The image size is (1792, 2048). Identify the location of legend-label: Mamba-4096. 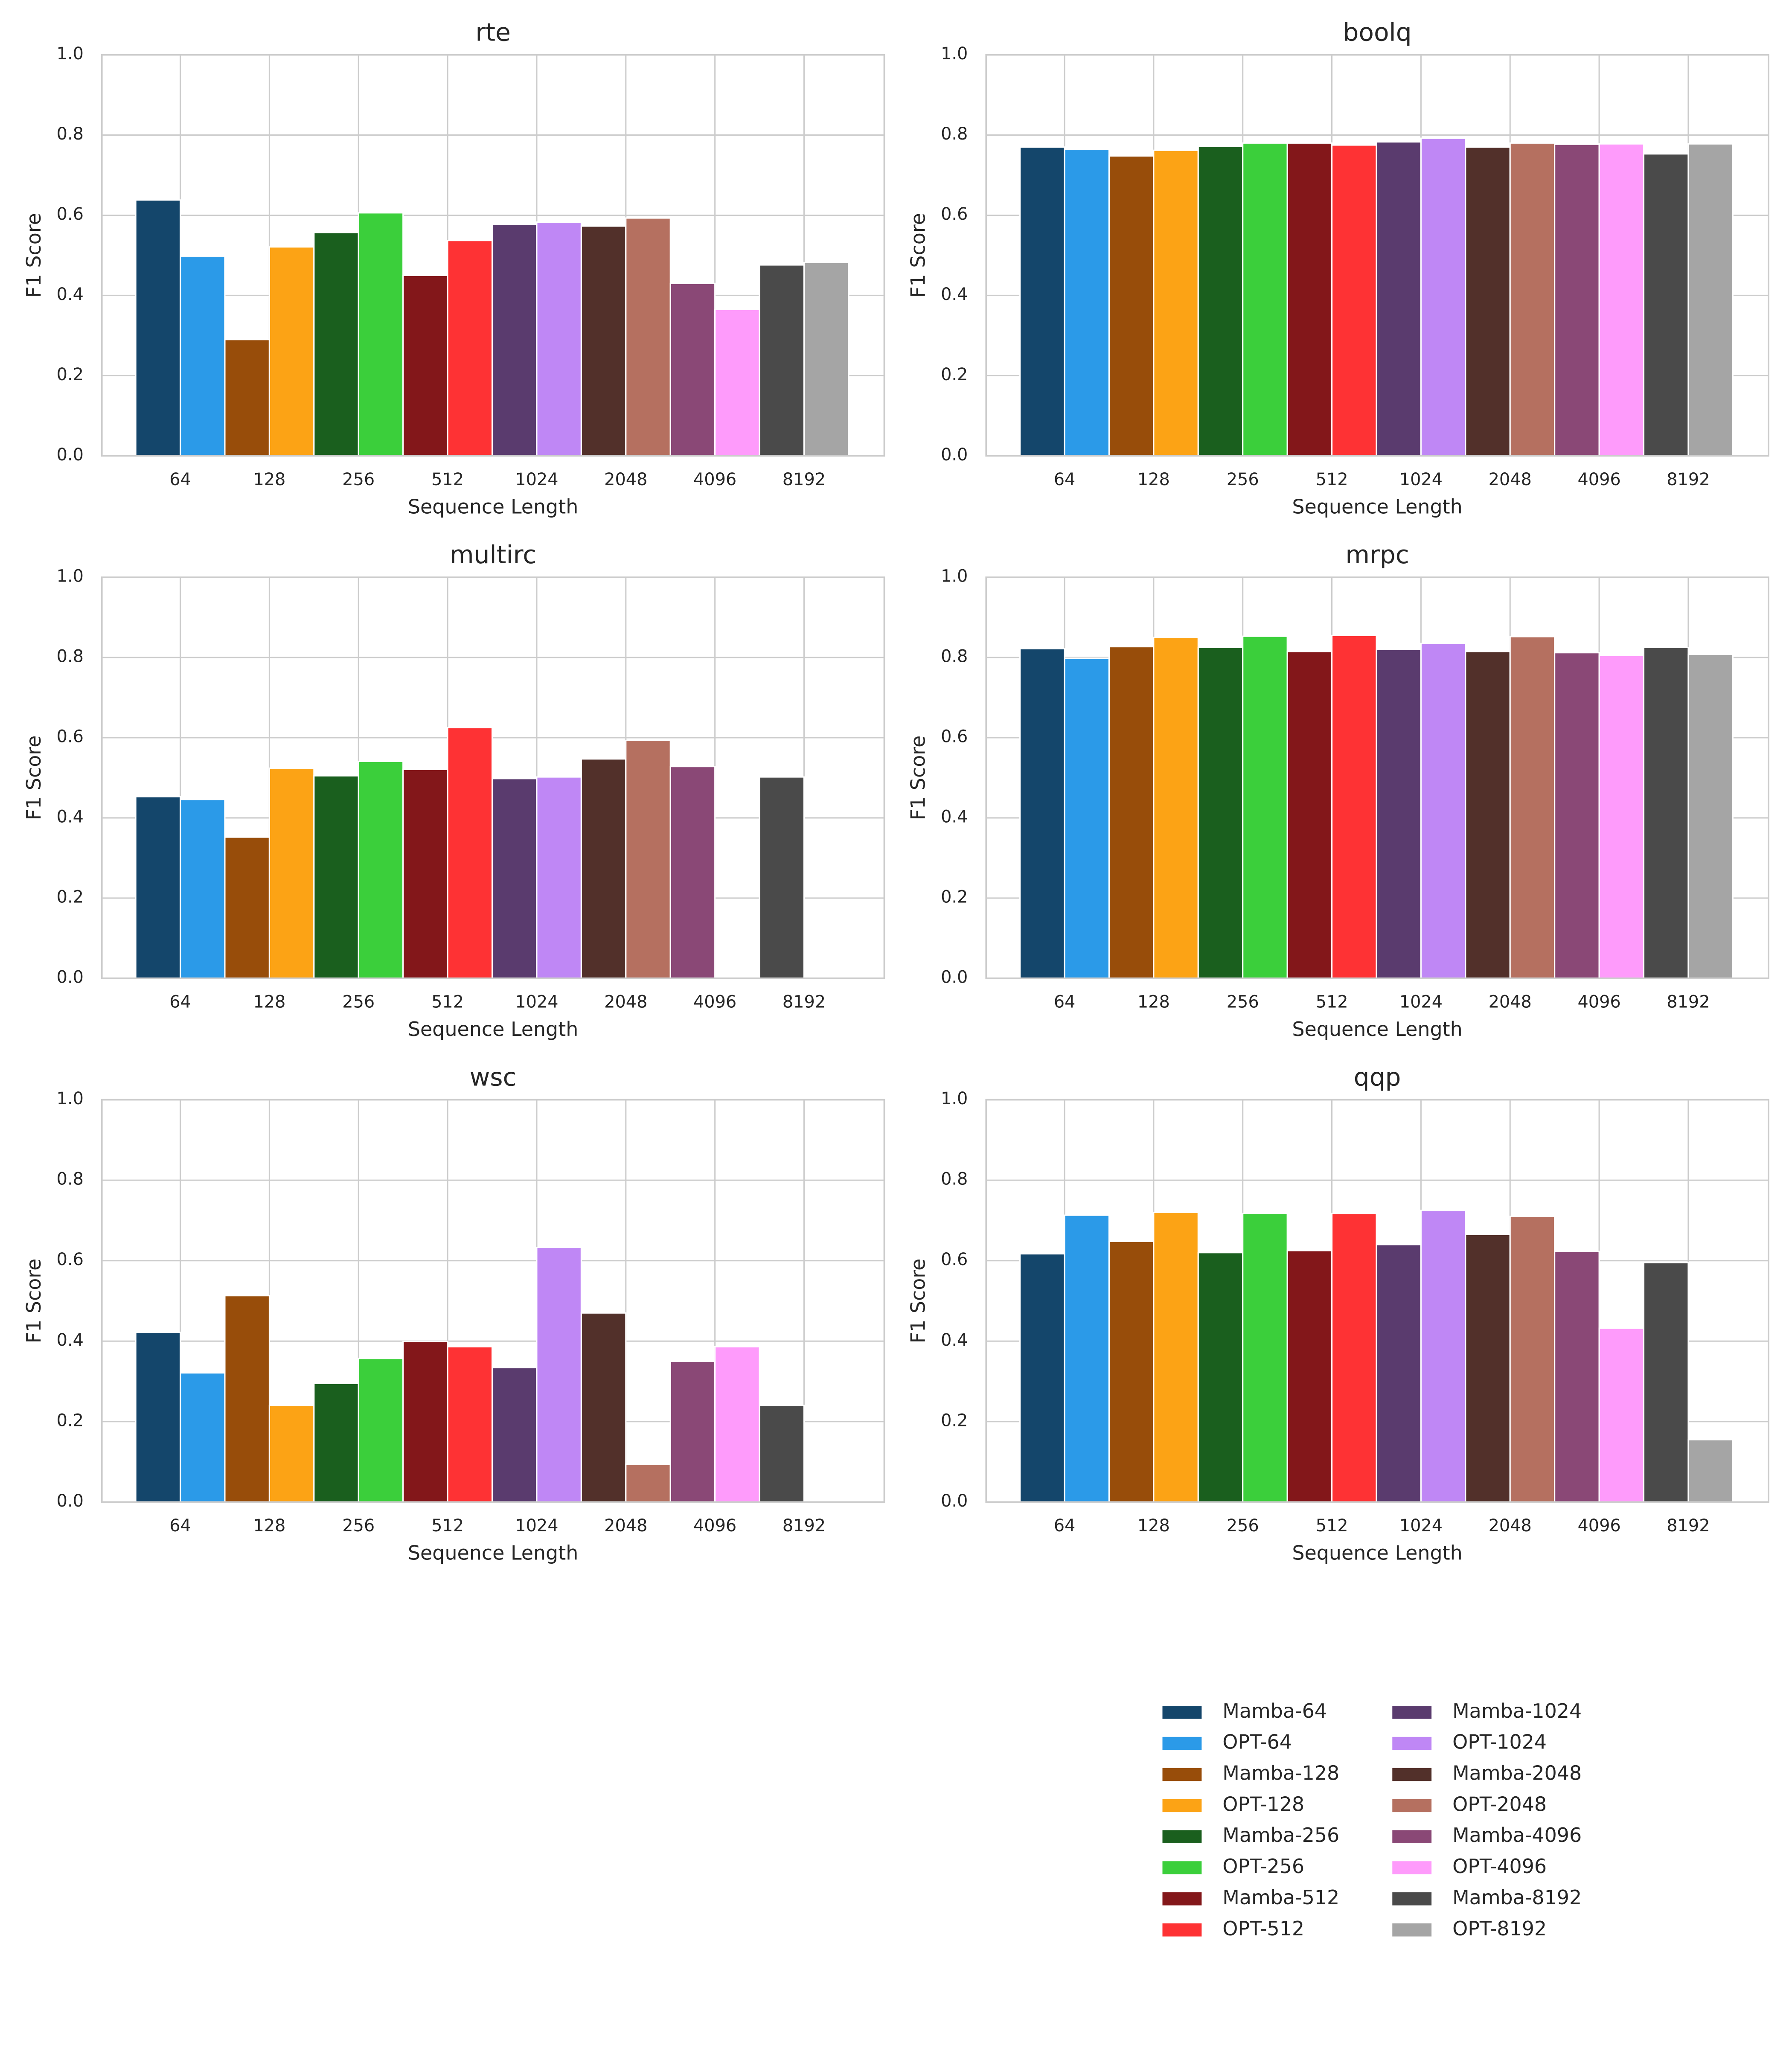
(1517, 1836).